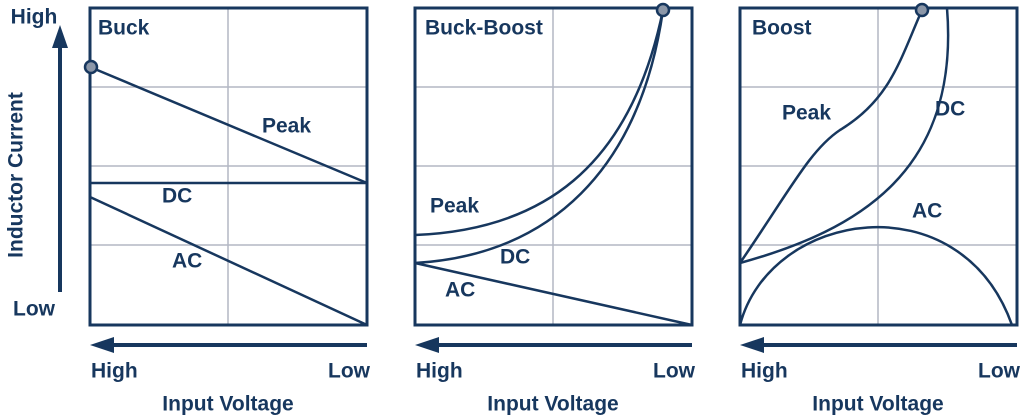 The height and width of the screenshot is (420, 1025). What do you see at coordinates (782, 28) in the screenshot?
I see `panel-title: Boost` at bounding box center [782, 28].